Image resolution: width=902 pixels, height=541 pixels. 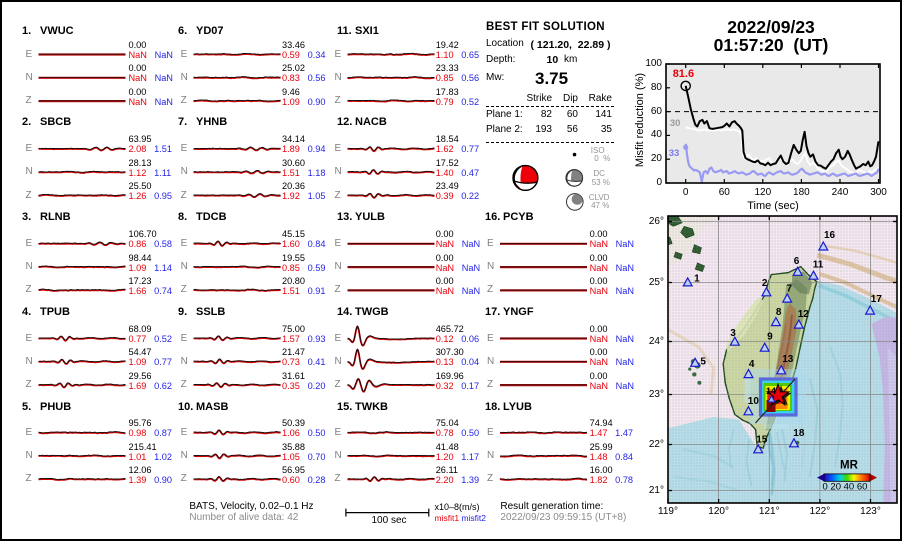 I want to click on svg-text: 7, so click(x=790, y=289).